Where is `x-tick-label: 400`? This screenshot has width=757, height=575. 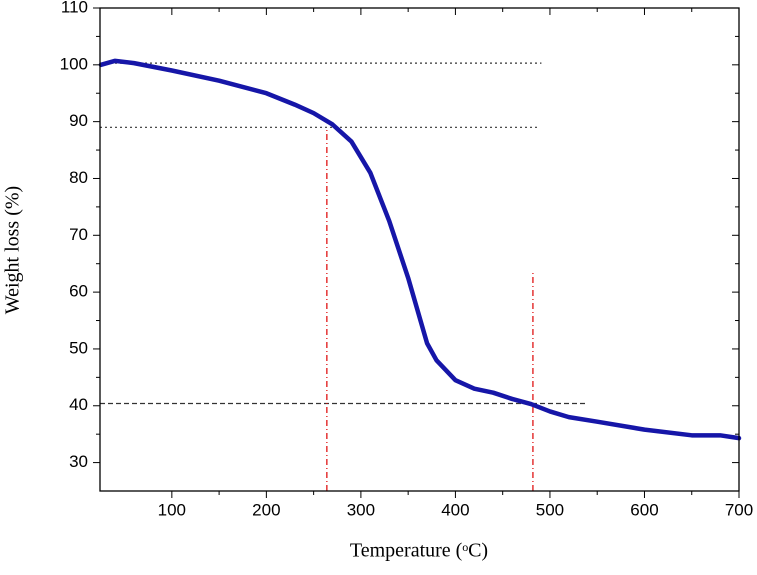 x-tick-label: 400 is located at coordinates (455, 509).